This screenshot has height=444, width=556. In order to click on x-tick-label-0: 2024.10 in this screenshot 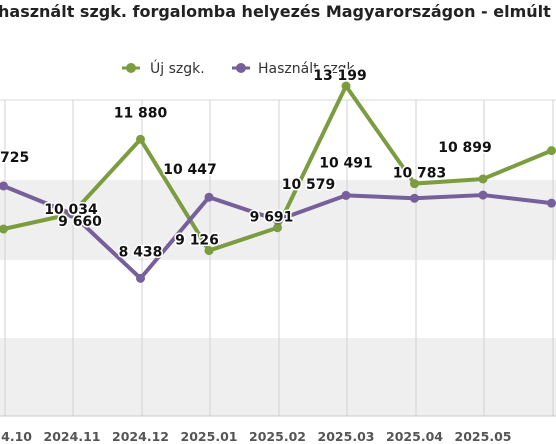, I will do `click(16, 436)`.